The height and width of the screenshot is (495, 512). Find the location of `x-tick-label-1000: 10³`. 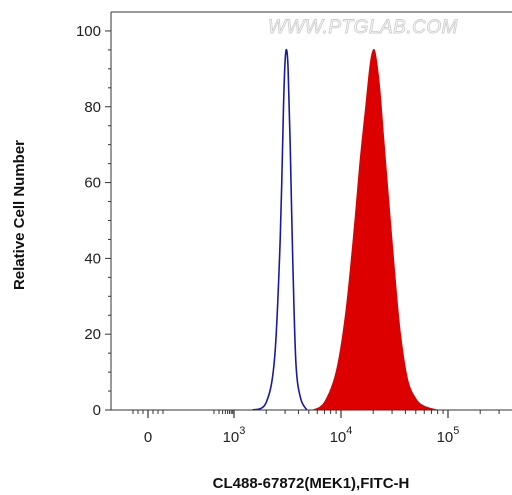

x-tick-label-1000: 10³ is located at coordinates (234, 435).